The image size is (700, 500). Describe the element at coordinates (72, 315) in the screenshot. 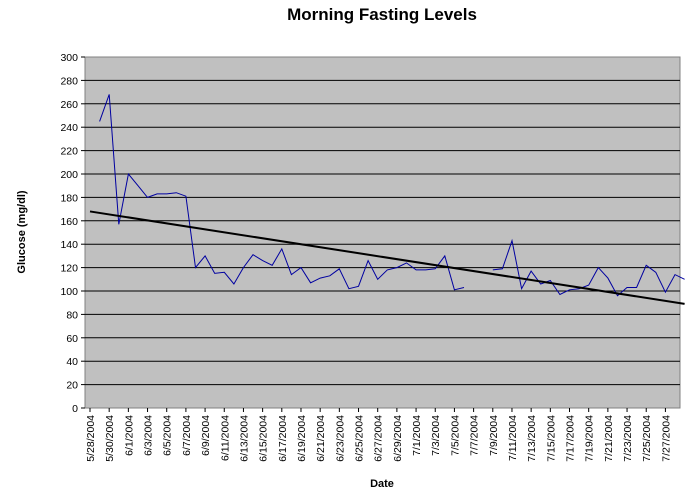

I see `y-tick-label: 80` at that location.